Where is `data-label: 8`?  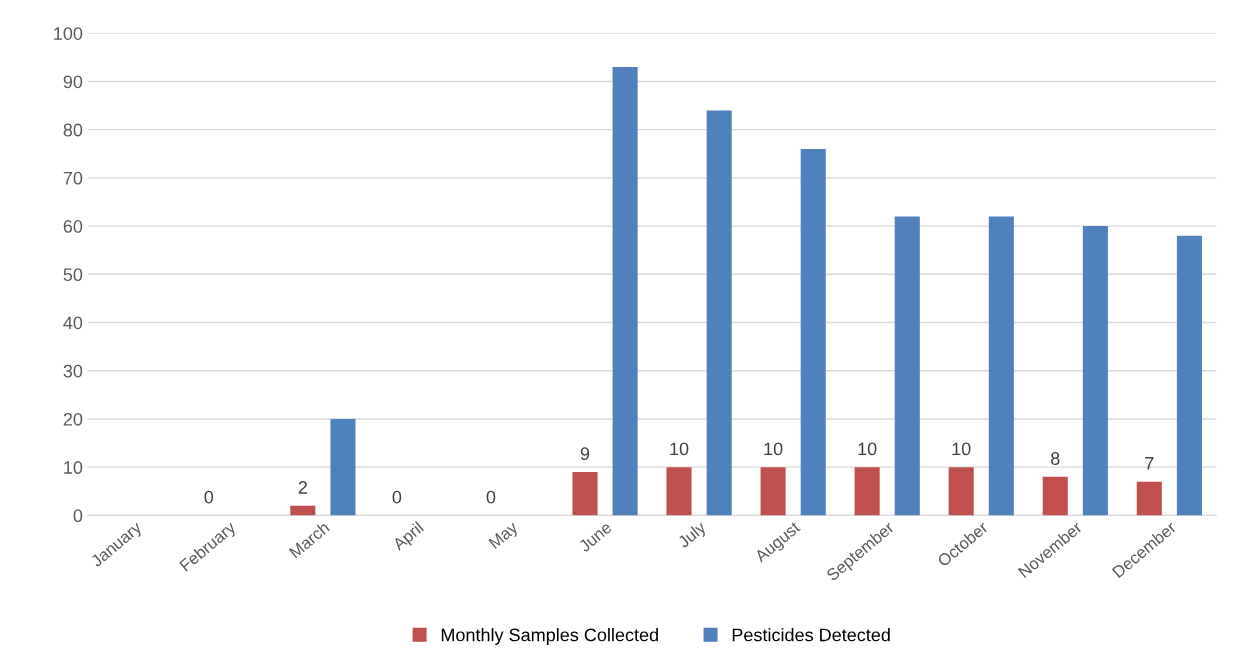 data-label: 8 is located at coordinates (1055, 458).